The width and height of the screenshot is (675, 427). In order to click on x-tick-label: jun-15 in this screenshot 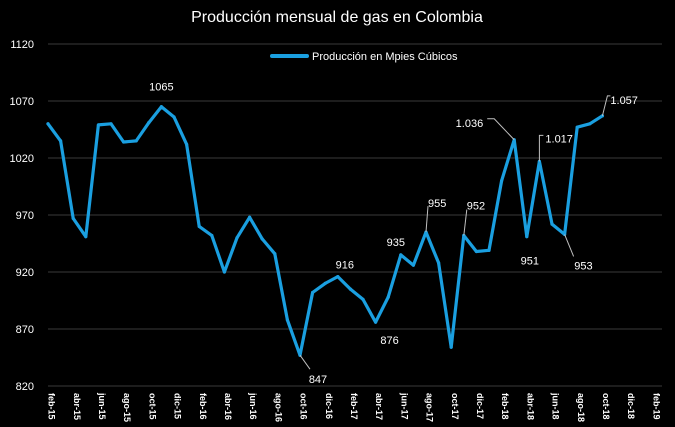, I will do `click(102, 406)`.